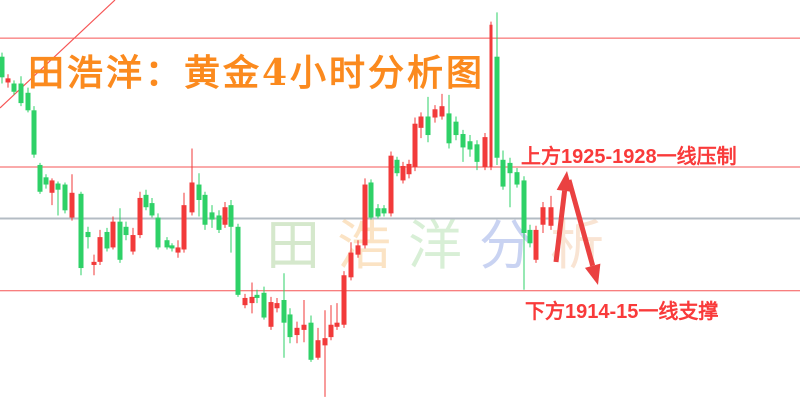  I want to click on down-arrow-head, so click(592, 274).